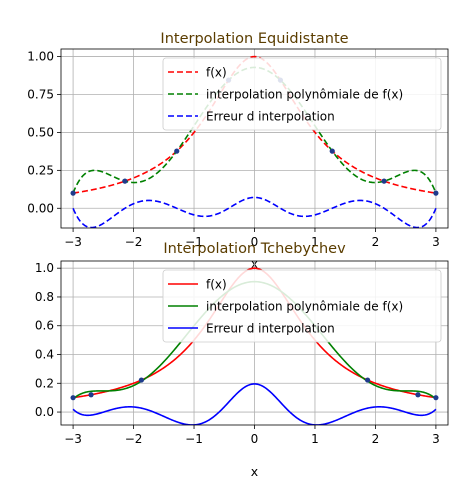 This screenshot has height=488, width=476. Describe the element at coordinates (44, 268) in the screenshot. I see `y-tick-label: 1.0` at that location.